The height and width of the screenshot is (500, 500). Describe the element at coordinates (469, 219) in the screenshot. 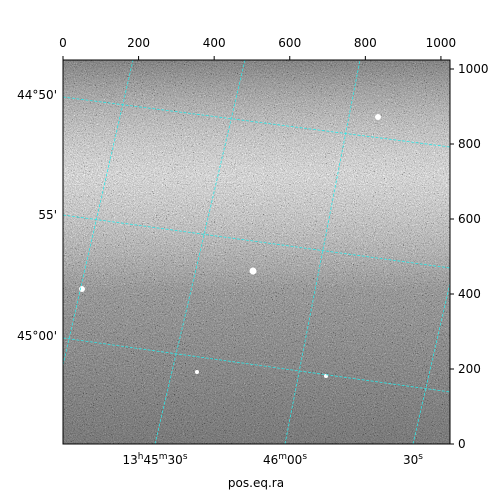

I see `y-tick-label: 600` at that location.